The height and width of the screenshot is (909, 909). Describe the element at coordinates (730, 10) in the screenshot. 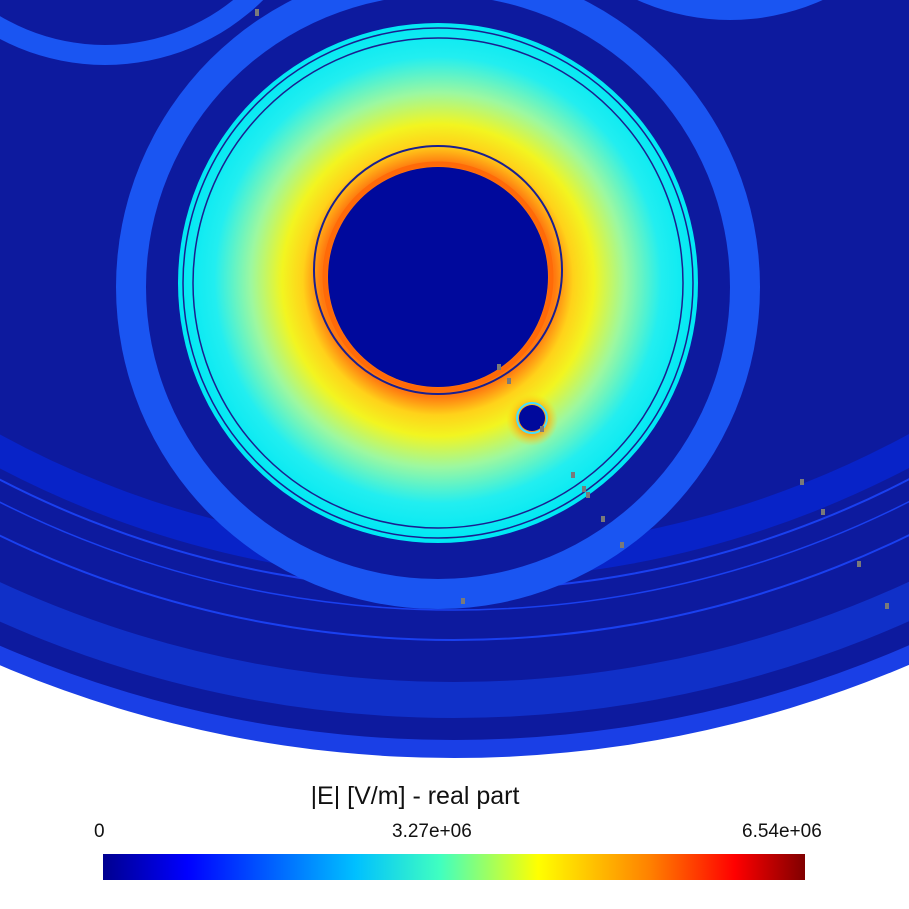

I see `neighbour-core-right` at that location.